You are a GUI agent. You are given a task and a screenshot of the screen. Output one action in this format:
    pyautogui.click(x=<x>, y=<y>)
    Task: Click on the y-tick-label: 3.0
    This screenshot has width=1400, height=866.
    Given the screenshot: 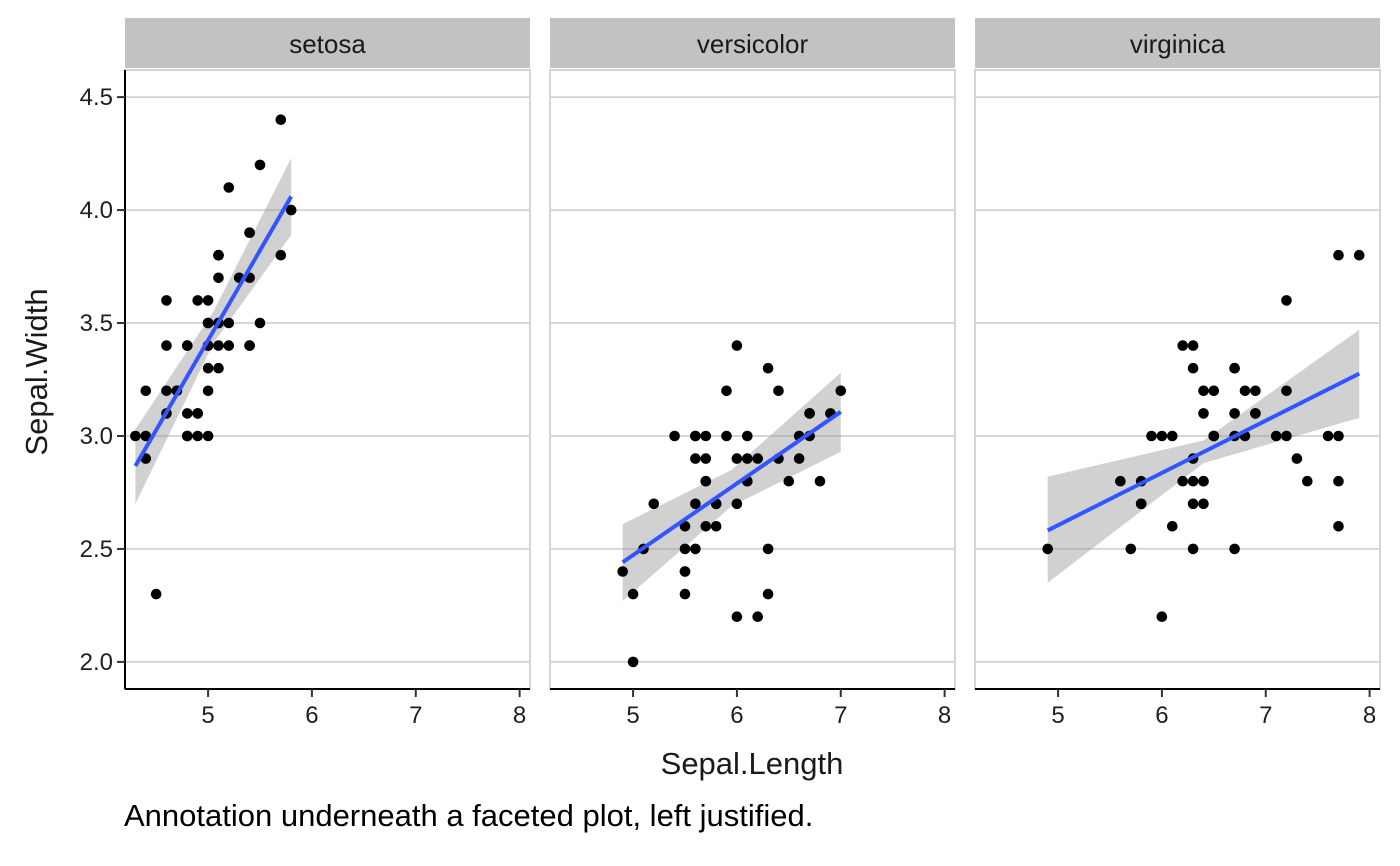 What is the action you would take?
    pyautogui.click(x=96, y=436)
    